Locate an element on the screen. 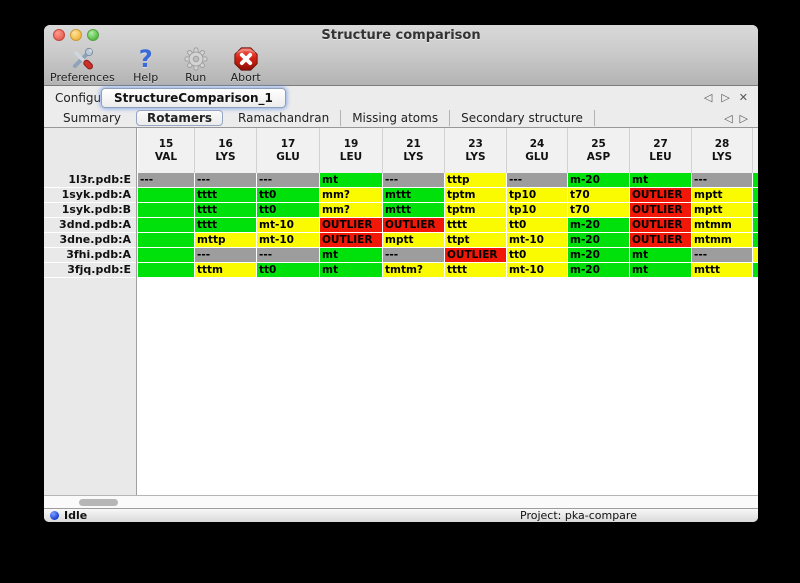 Image resolution: width=800 pixels, height=583 pixels. rotamer-cell: ttpt is located at coordinates (476, 240).